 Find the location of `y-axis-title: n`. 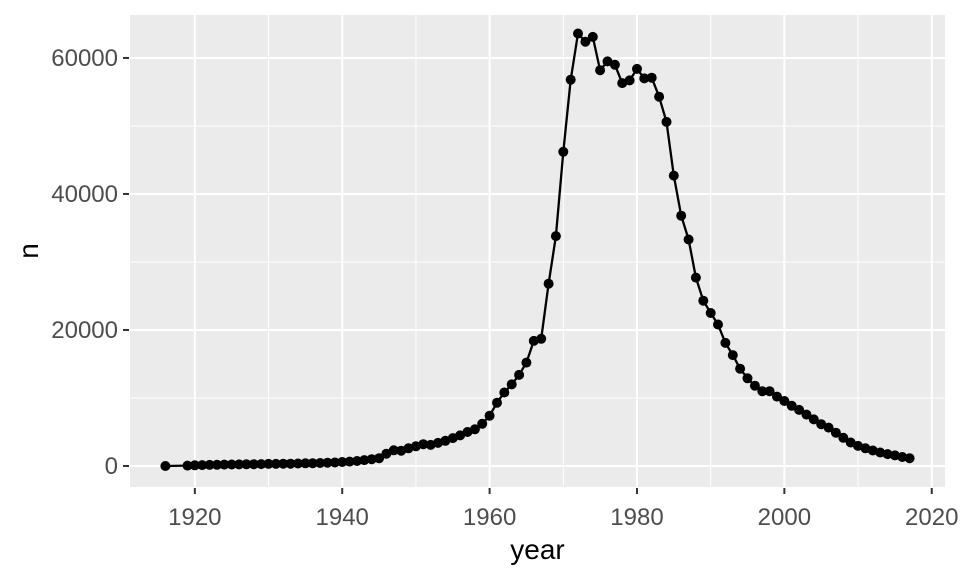

y-axis-title: n is located at coordinates (28, 251).